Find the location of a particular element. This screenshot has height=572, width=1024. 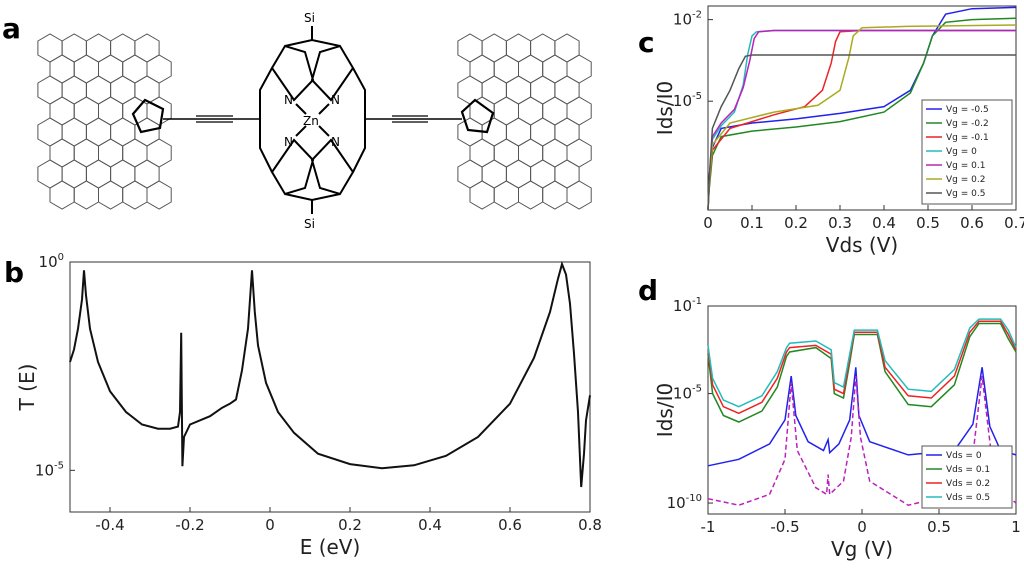

atom-n-1: N is located at coordinates (288, 100).